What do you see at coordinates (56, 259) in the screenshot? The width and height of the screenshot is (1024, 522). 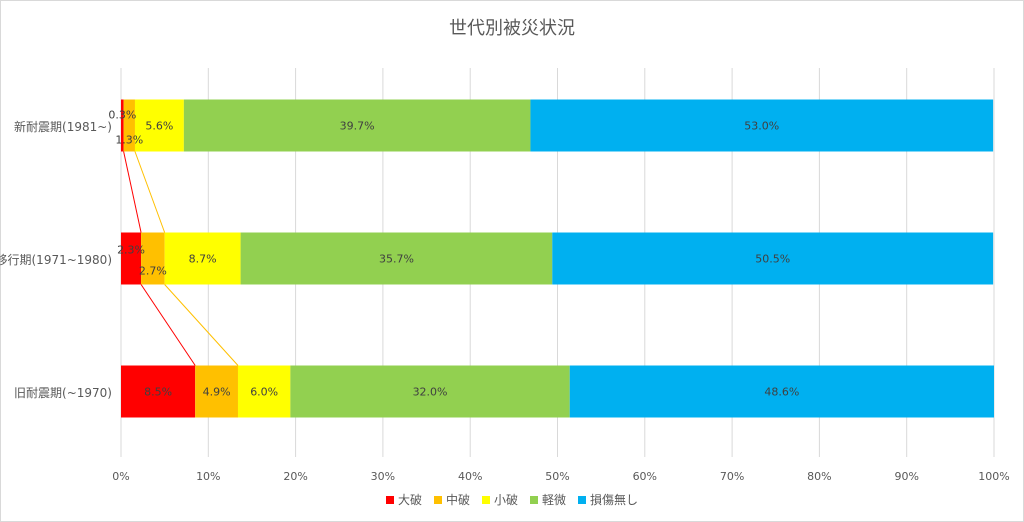 I see `category-label: 移行期(1971~1980)` at bounding box center [56, 259].